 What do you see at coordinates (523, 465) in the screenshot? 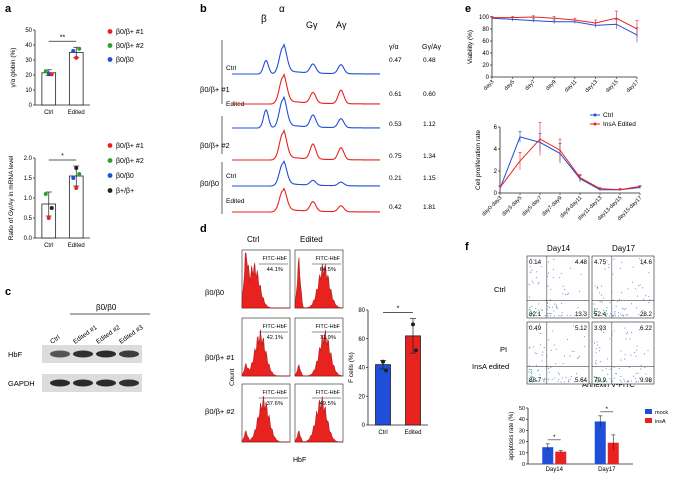
I see `y-tick-label: 0` at bounding box center [523, 465].